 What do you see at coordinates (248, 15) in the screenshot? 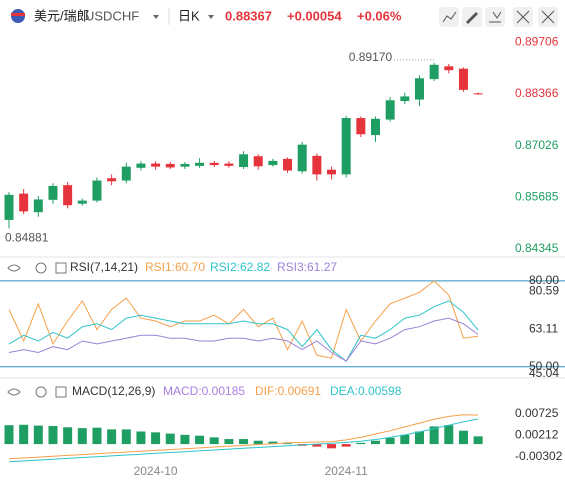
I see `price: 0.88367` at bounding box center [248, 15].